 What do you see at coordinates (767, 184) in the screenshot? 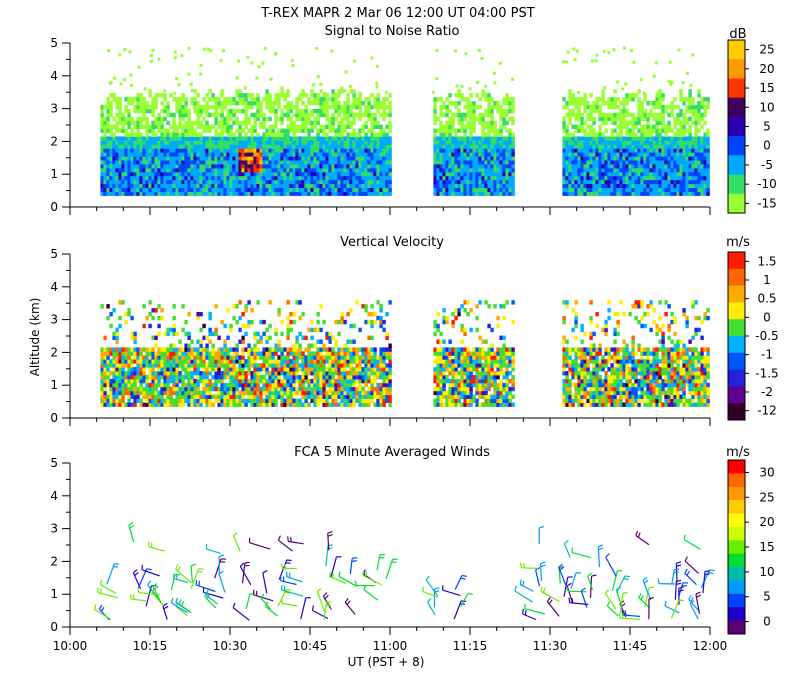
I see `colorbar-label: -10` at bounding box center [767, 184].